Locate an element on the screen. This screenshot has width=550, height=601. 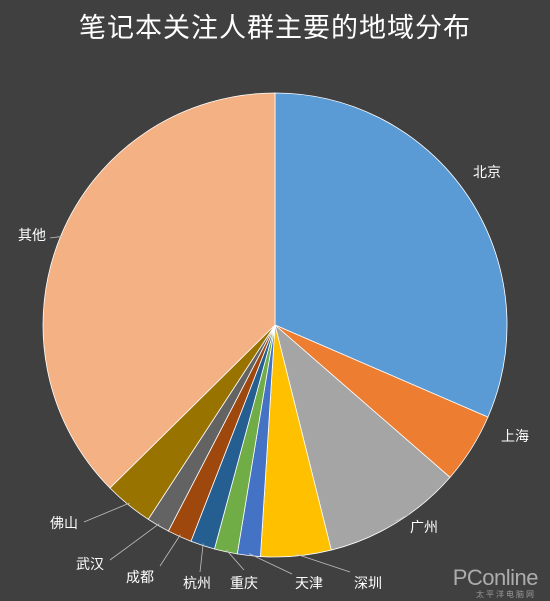
pie-label-7: 成都 is located at coordinates (140, 578).